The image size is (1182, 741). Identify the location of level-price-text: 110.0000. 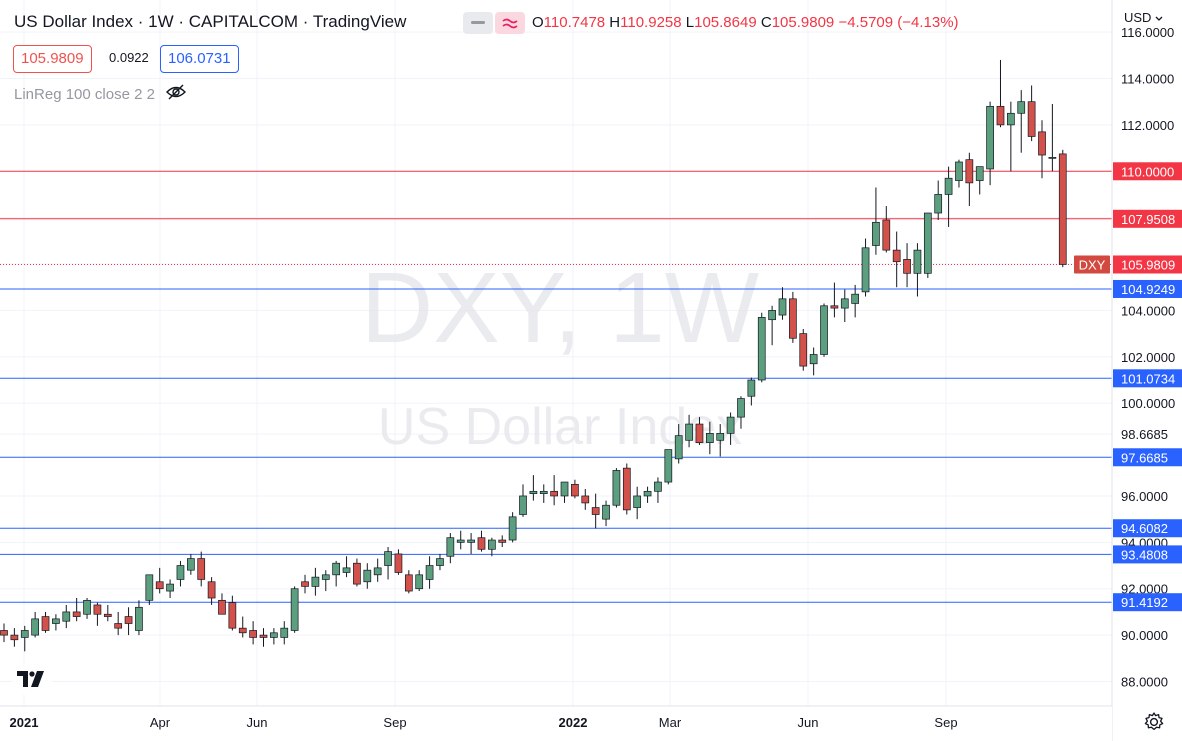
(1147, 171).